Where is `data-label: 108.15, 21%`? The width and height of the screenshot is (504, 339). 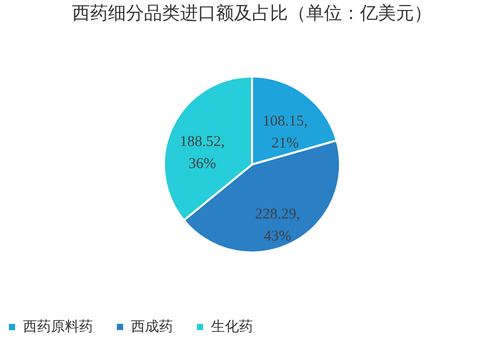
data-label: 108.15, 21% is located at coordinates (285, 133).